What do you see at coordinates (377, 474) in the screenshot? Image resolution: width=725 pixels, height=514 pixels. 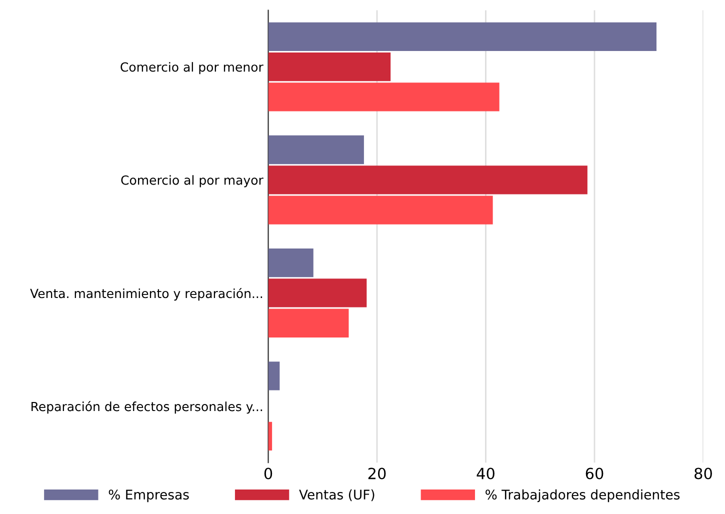 I see `x-tick-label: 20` at bounding box center [377, 474].